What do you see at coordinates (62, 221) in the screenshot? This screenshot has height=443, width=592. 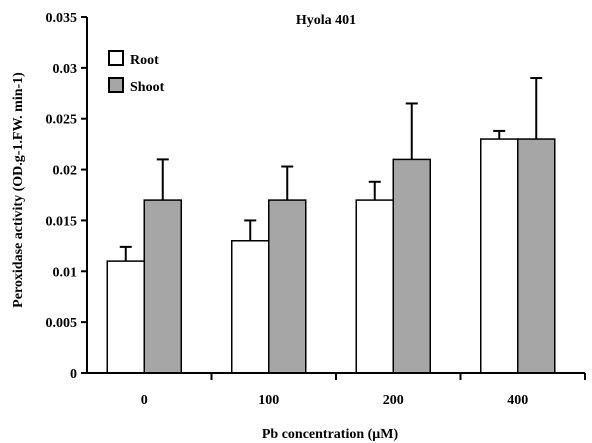 I see `y-tick-label: 0.015` at bounding box center [62, 221].